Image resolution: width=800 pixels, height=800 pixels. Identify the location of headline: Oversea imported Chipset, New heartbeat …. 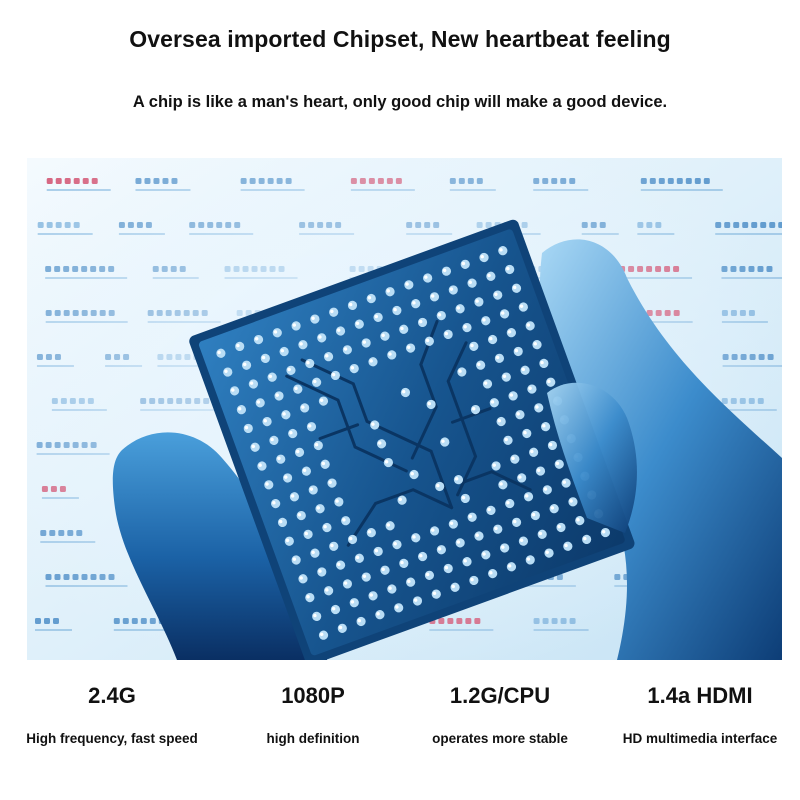
(400, 39).